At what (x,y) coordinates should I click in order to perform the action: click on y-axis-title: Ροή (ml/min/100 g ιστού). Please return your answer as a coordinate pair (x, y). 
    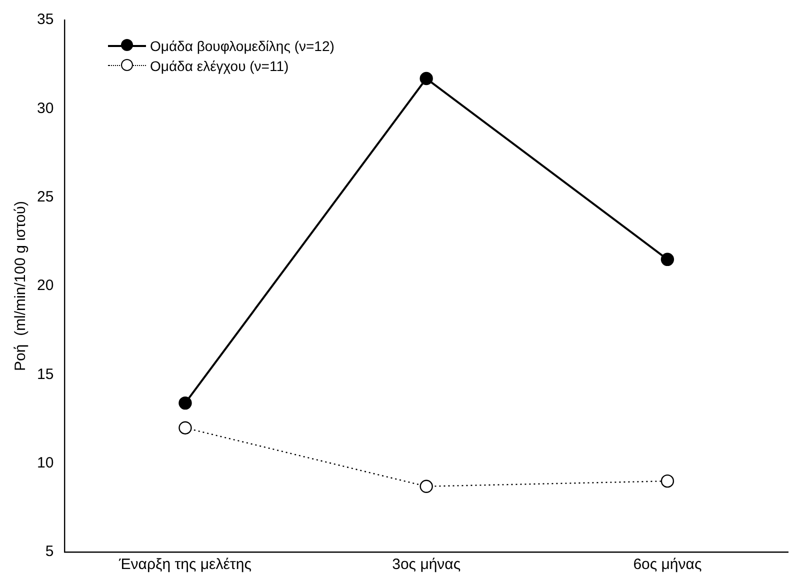
    Looking at the image, I should click on (21, 286).